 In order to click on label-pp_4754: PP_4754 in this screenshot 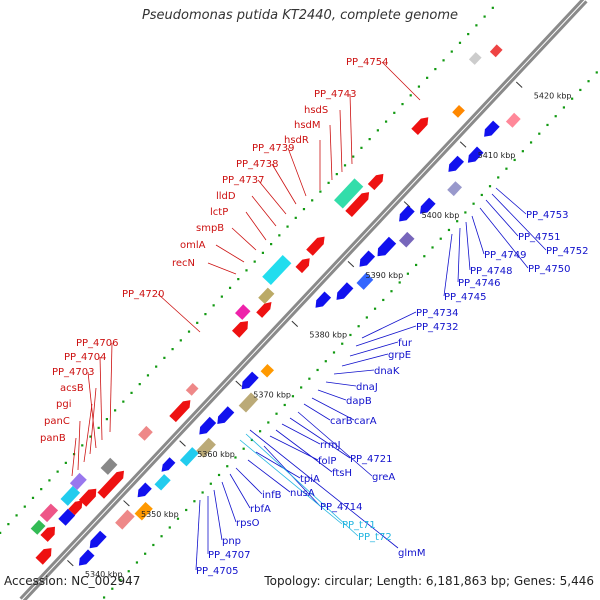, I will do `click(367, 62)`.